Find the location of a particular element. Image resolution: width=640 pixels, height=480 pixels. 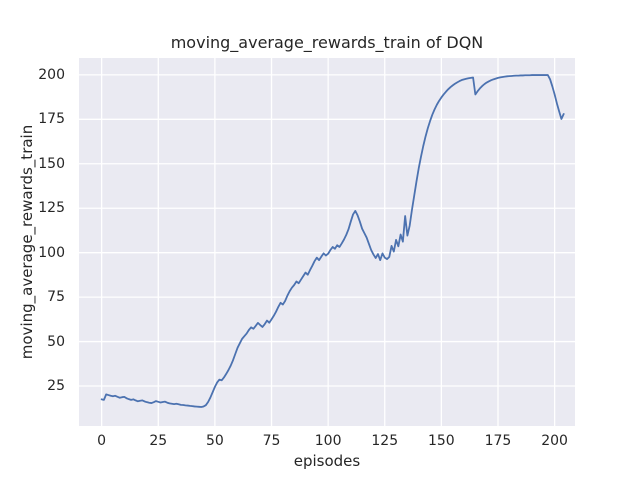

y-tick-label: 25 is located at coordinates (56, 386).